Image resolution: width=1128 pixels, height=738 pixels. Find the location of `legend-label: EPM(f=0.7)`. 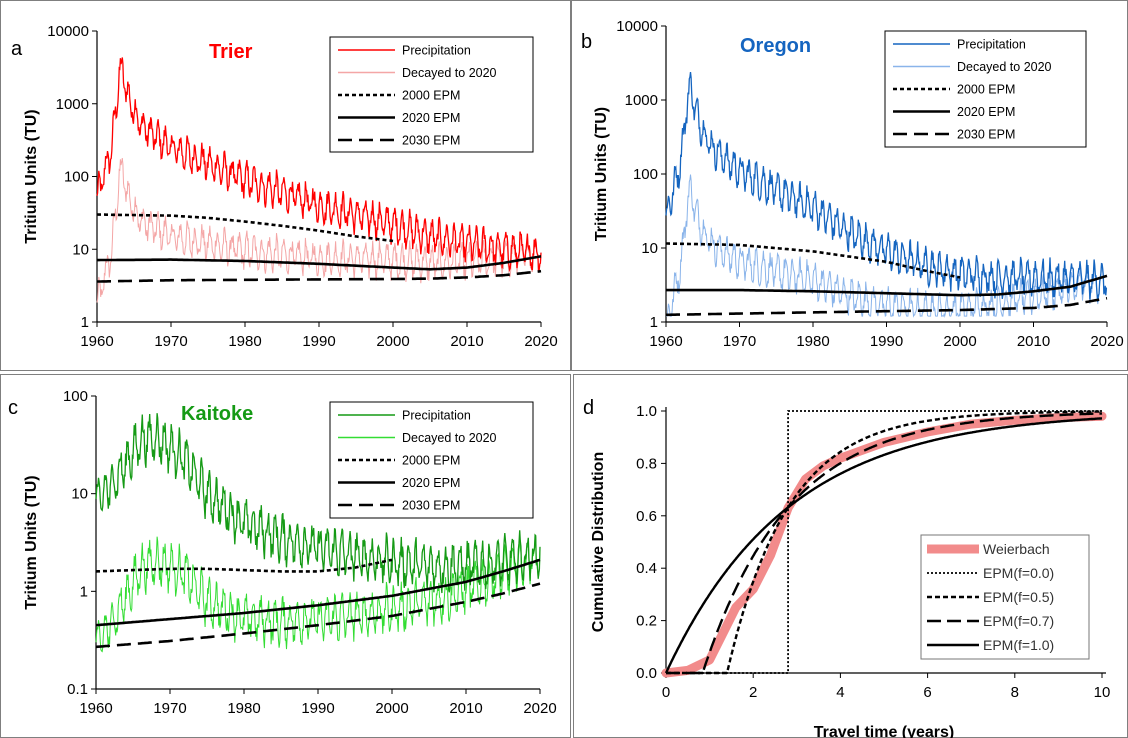

legend-label: EPM(f=0.7) is located at coordinates (1018, 621).